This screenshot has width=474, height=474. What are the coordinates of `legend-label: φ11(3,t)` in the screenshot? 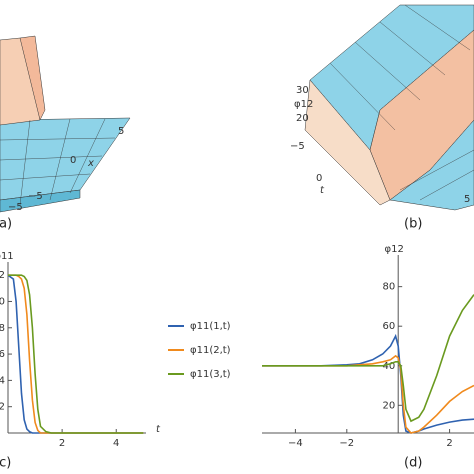 It's located at (210, 374).